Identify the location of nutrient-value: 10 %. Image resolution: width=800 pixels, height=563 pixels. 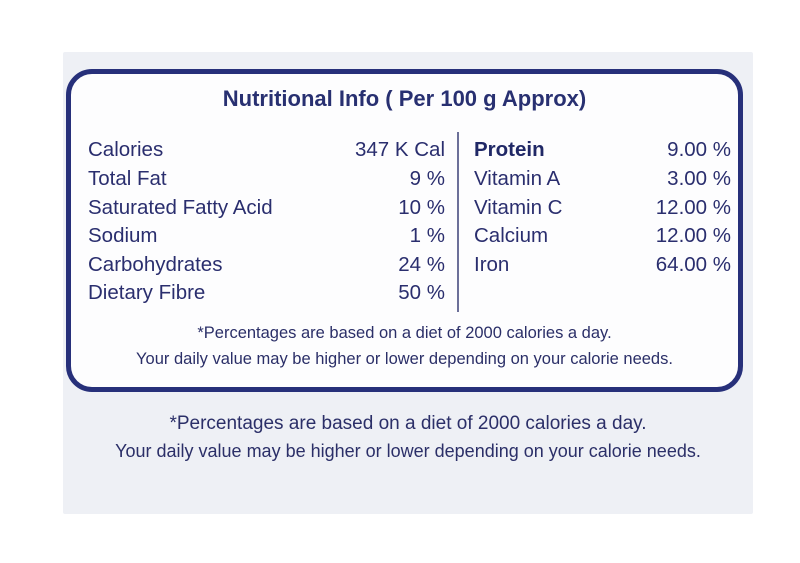
(421, 207).